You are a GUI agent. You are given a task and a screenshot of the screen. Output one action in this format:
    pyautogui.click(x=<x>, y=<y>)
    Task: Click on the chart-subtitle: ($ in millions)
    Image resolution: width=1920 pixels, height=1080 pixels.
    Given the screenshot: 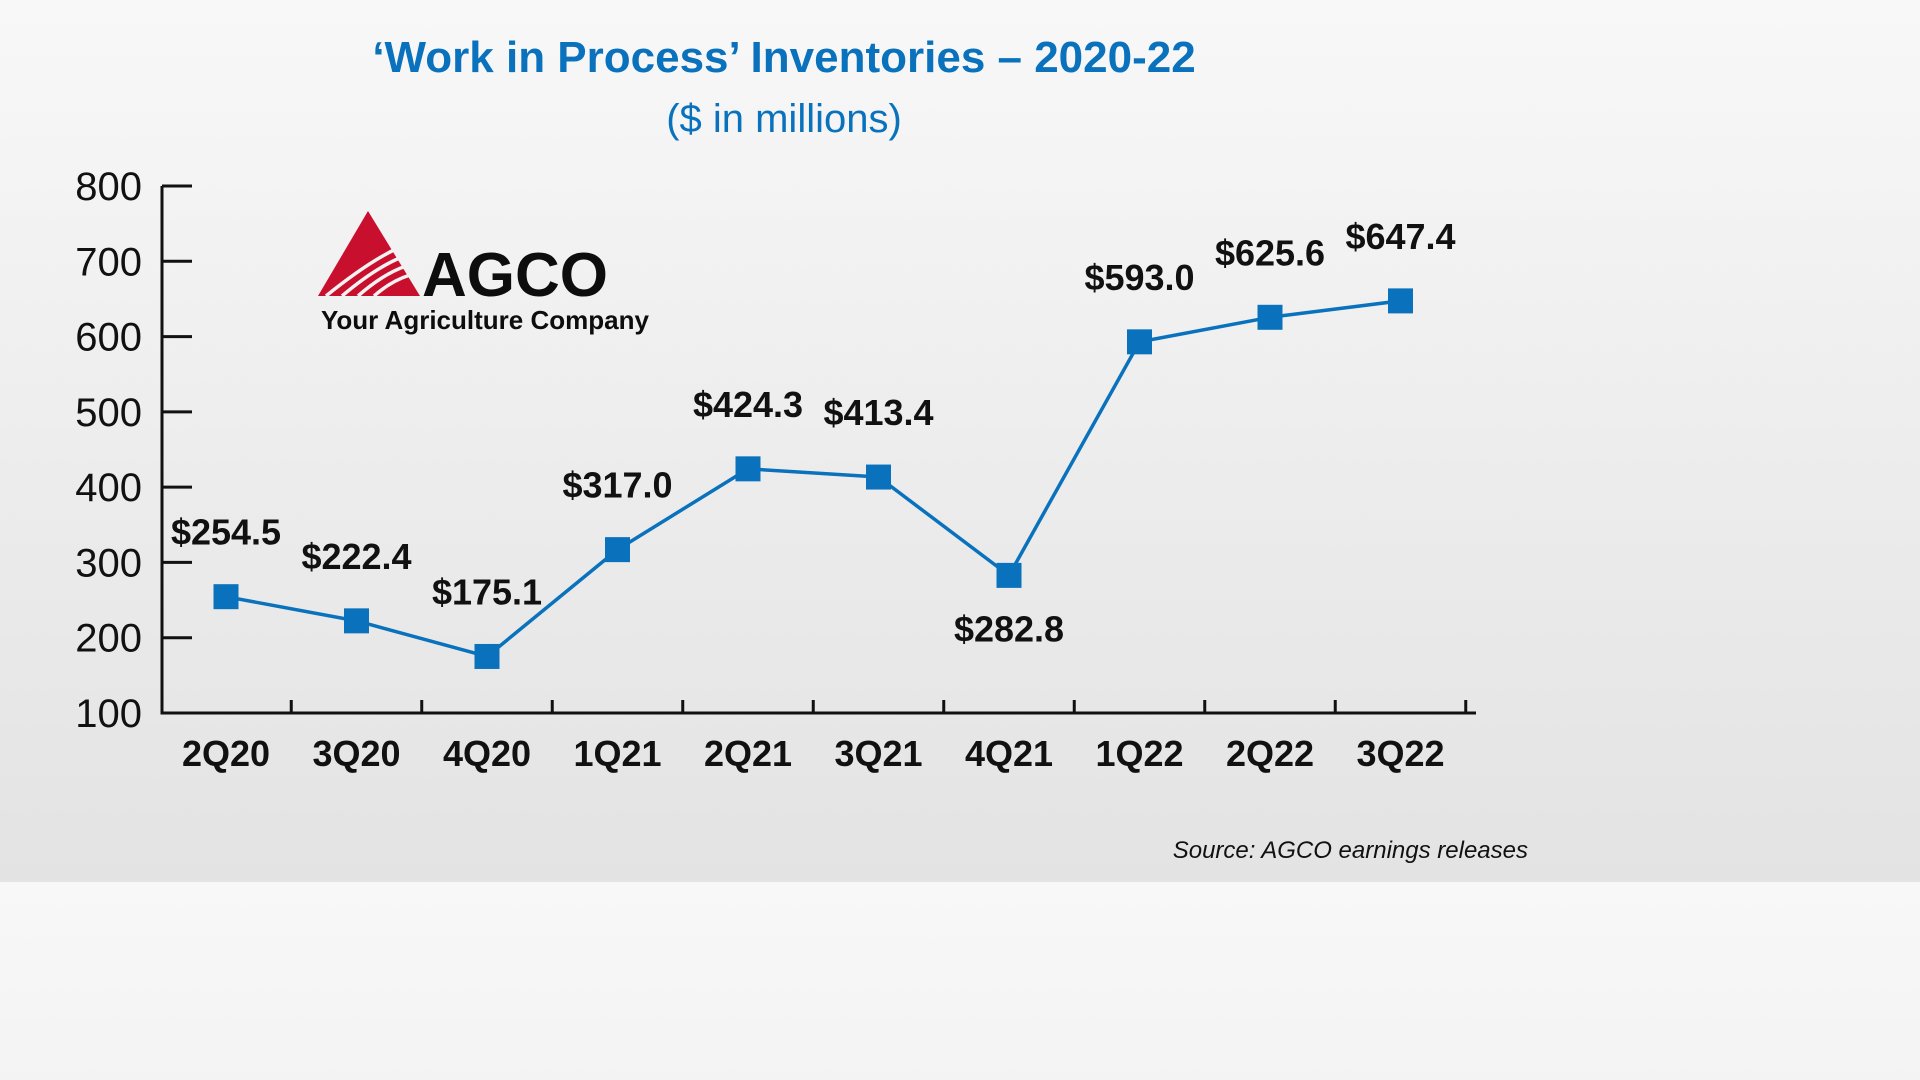 What is the action you would take?
    pyautogui.click(x=784, y=119)
    